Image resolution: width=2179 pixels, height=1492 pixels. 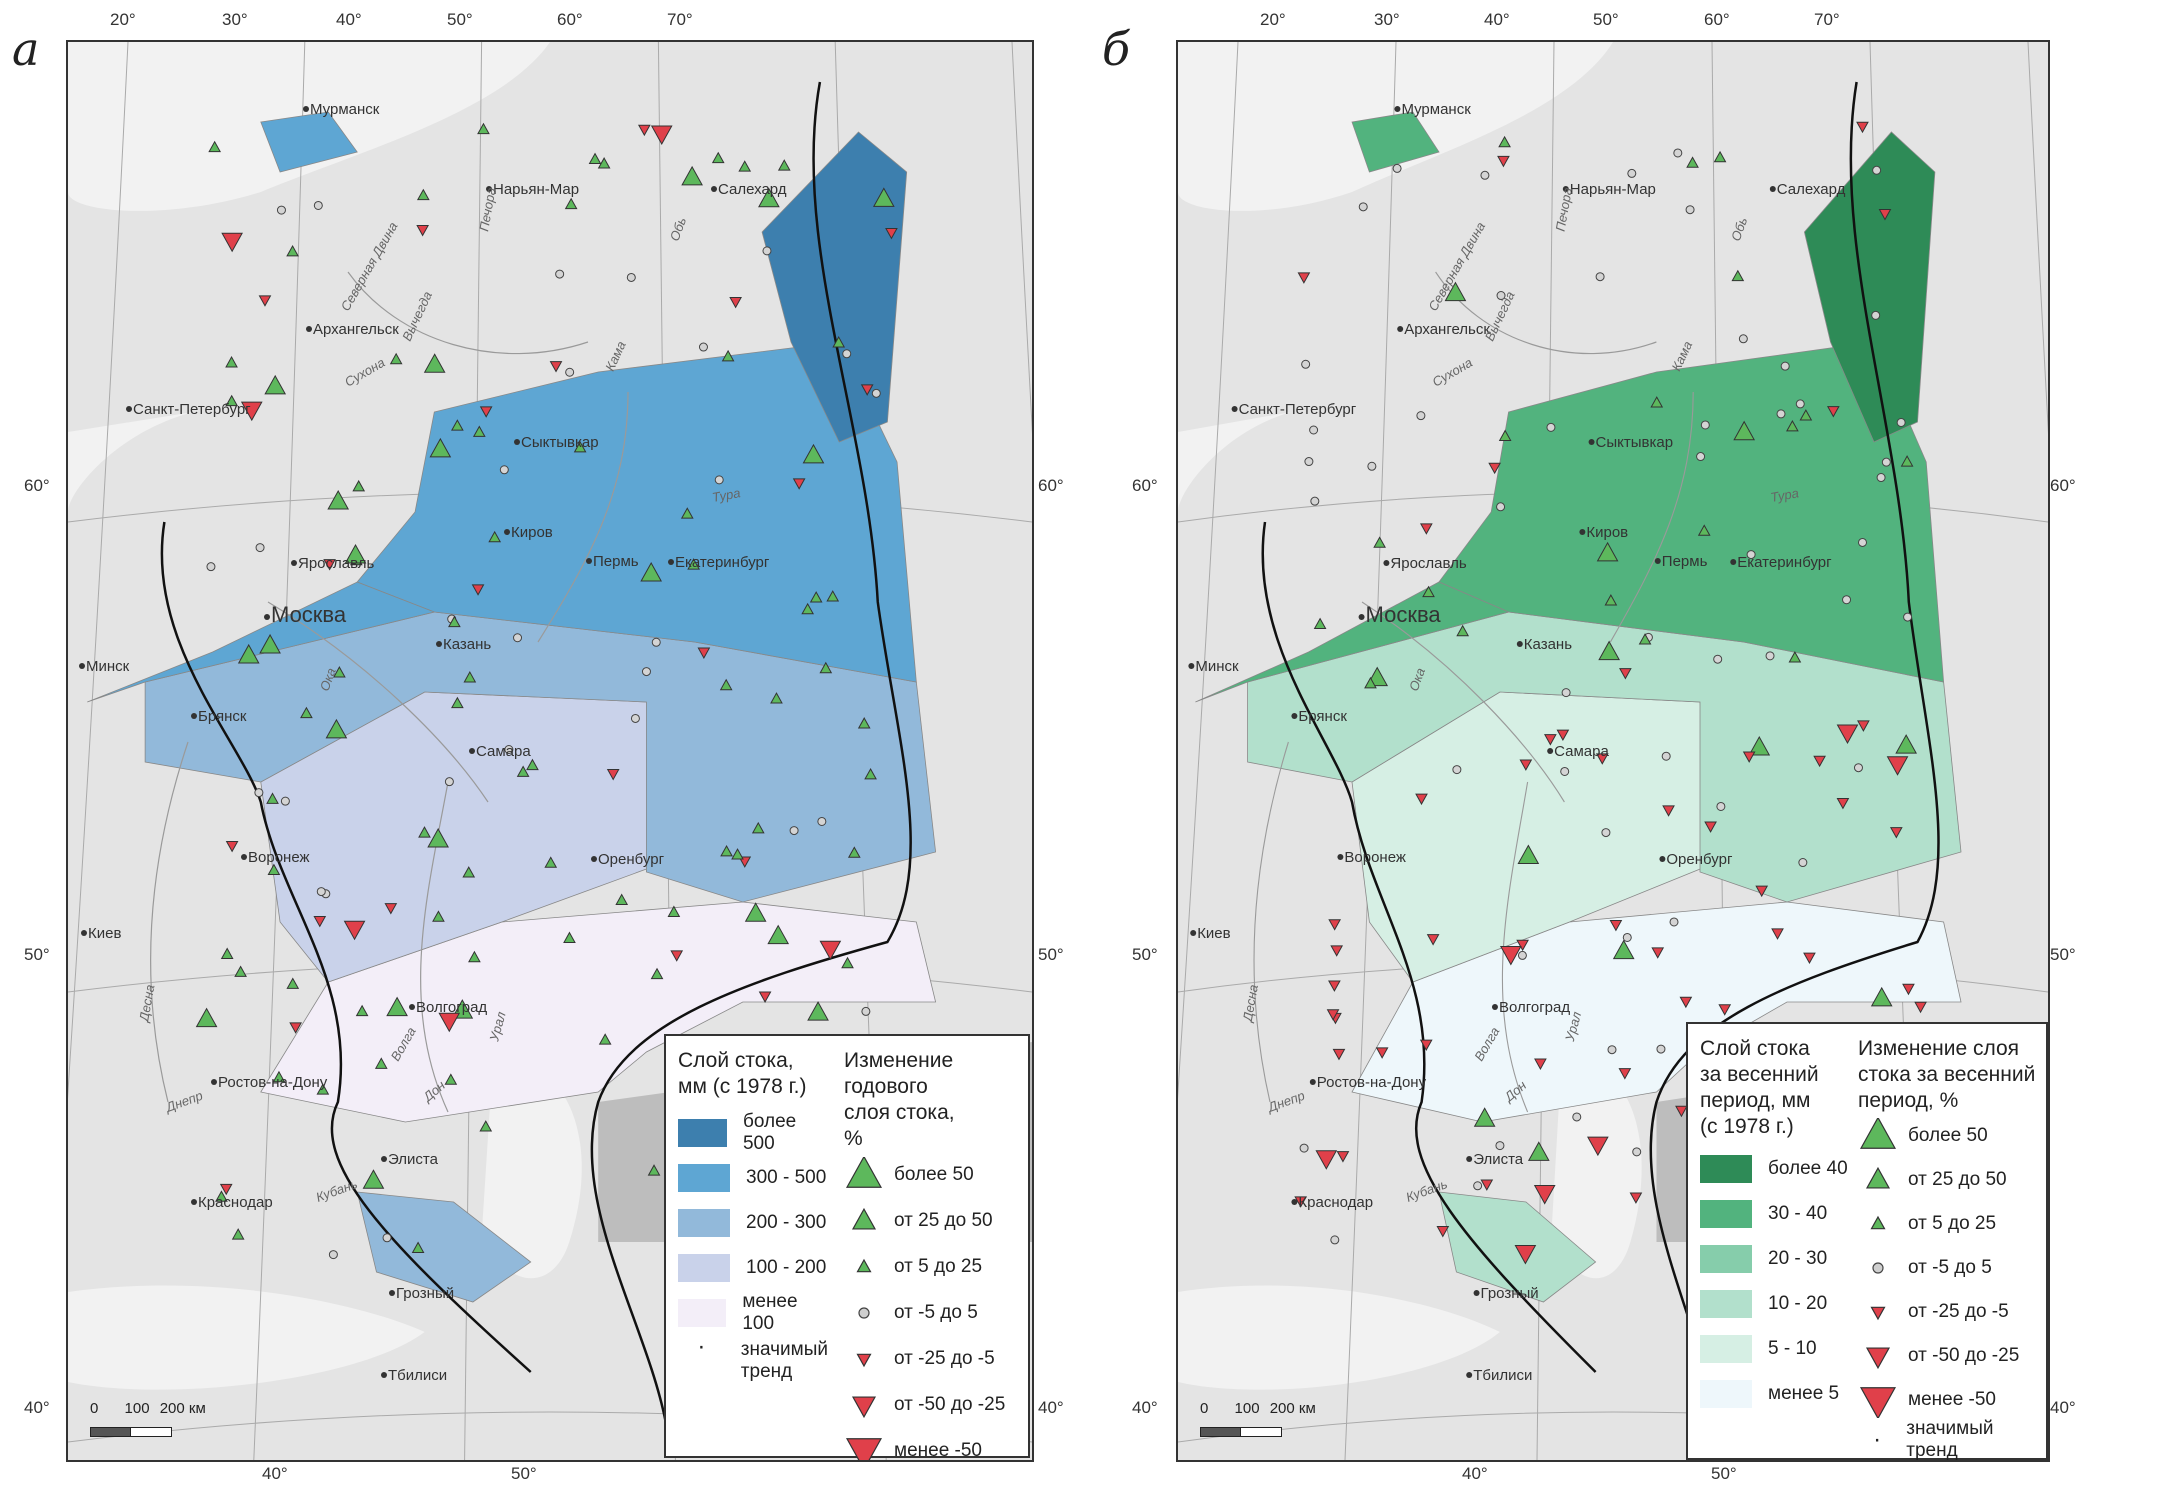 I want to click on color-swatch, so click(x=1726, y=1213).